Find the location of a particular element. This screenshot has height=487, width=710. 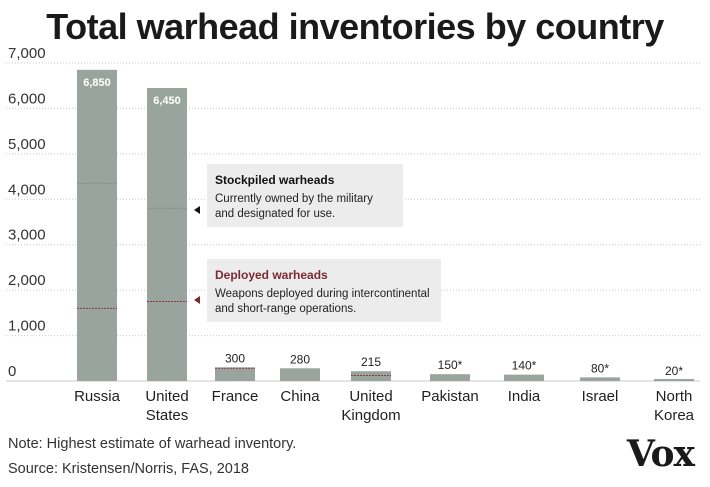

y-tick-label: 1,000 is located at coordinates (27, 326).